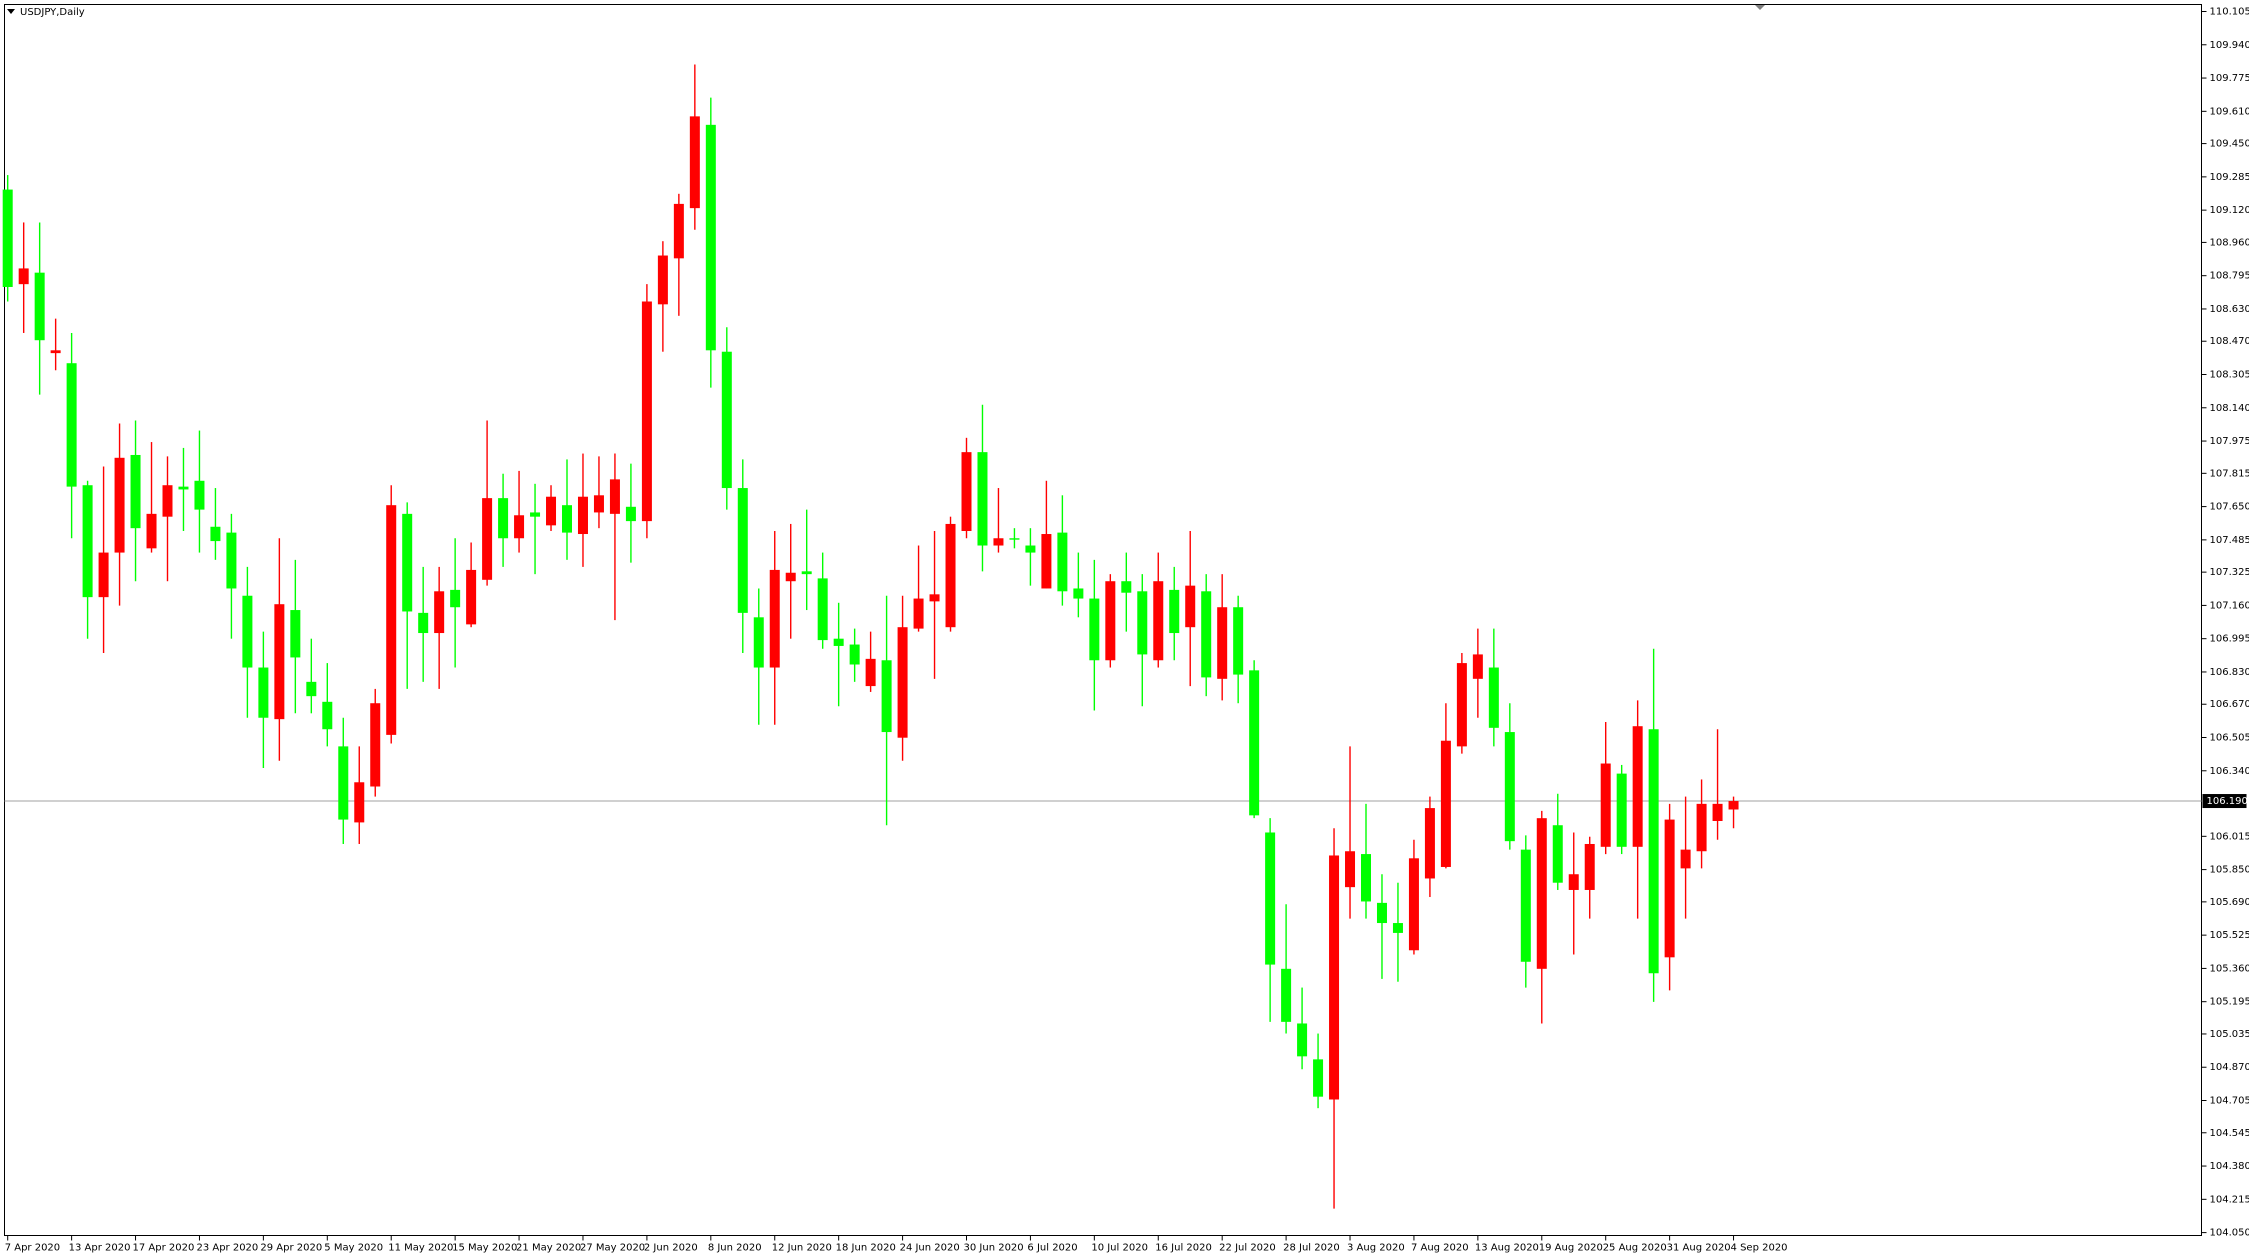 The width and height of the screenshot is (2249, 1260). I want to click on x-tick-label: 7 Aug 2020, so click(1440, 1248).